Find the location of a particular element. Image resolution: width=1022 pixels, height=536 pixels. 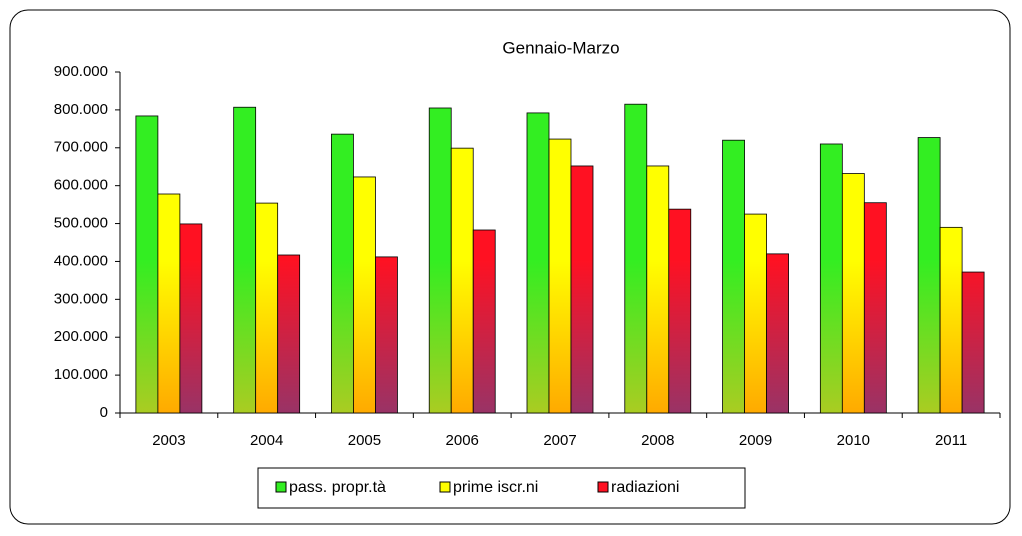

legend-box is located at coordinates (501, 488).